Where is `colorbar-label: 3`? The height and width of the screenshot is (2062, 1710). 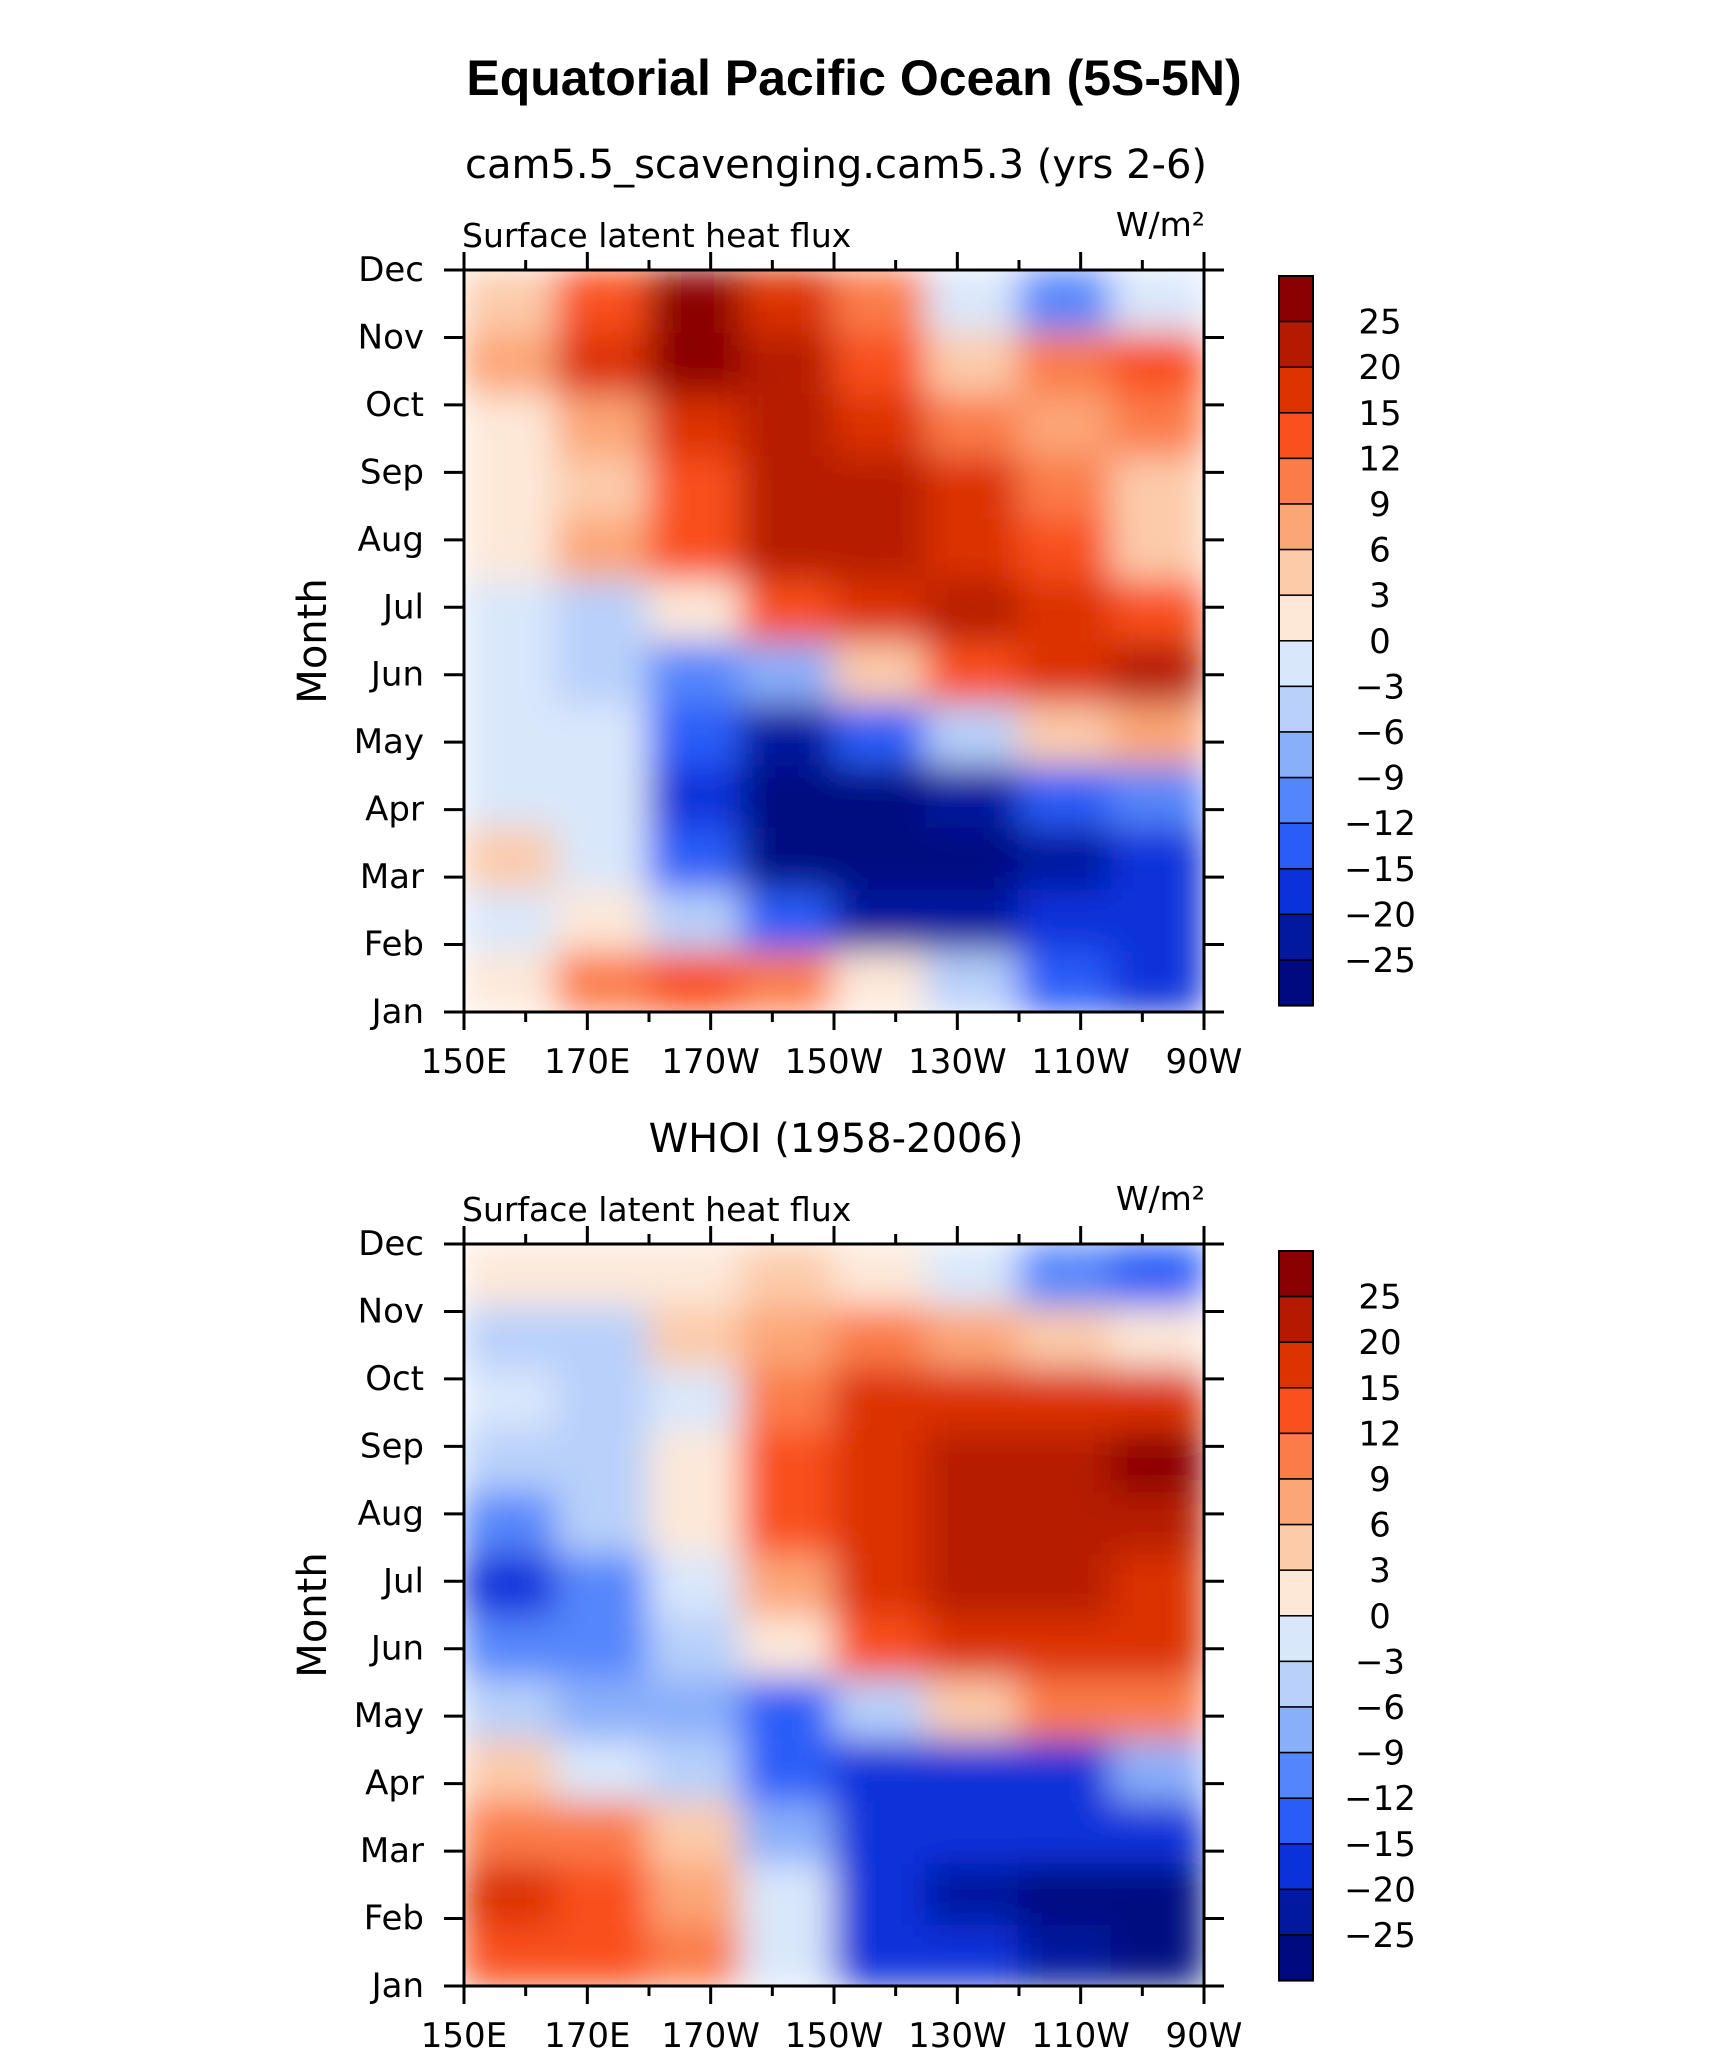
colorbar-label: 3 is located at coordinates (1380, 1571).